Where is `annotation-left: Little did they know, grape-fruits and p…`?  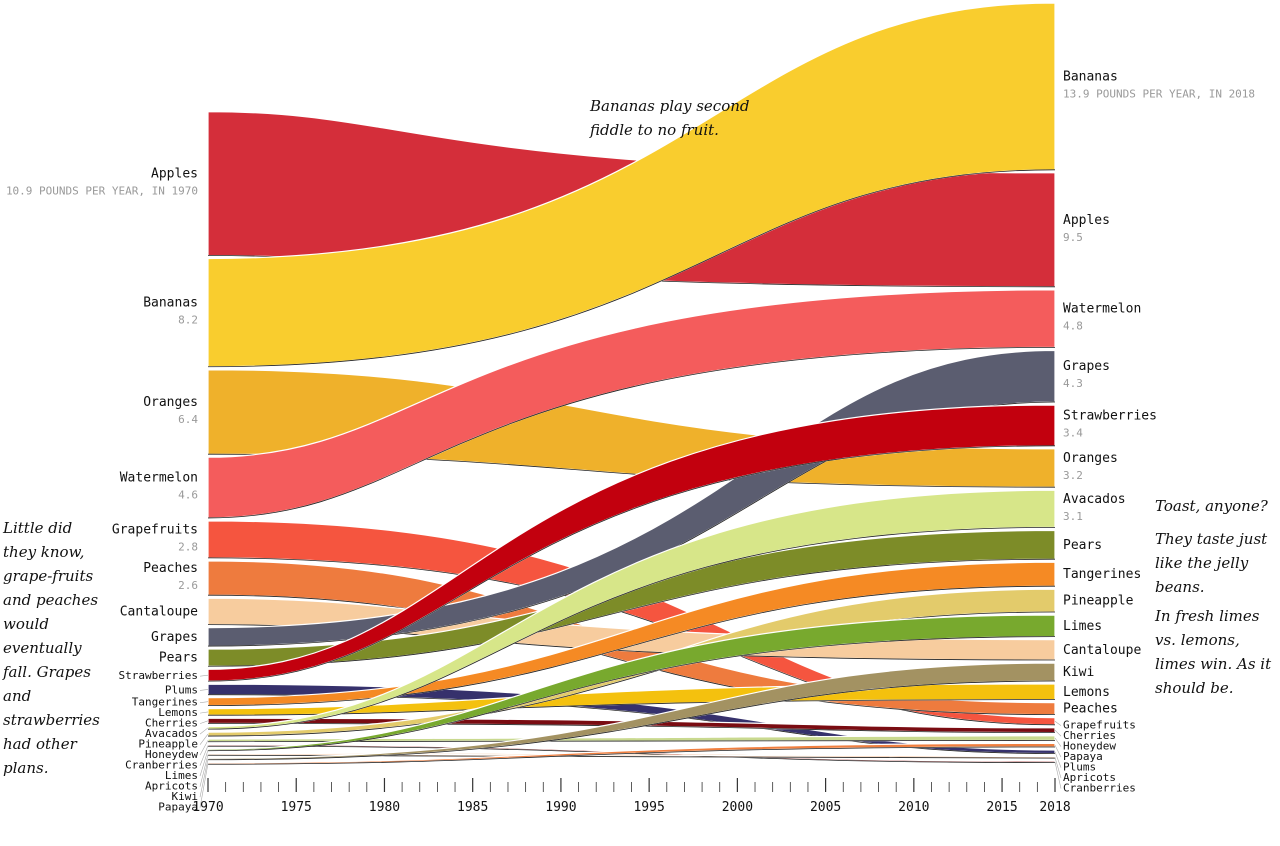 annotation-left: Little did they know, grape-fruits and p… is located at coordinates (51, 648).